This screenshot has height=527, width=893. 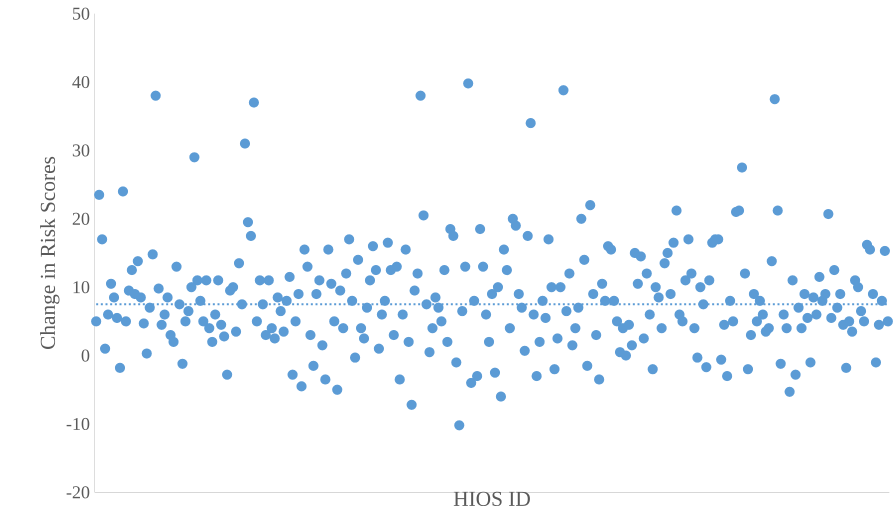 I want to click on y-axis-title: Change in Risk Scores, so click(x=50, y=252).